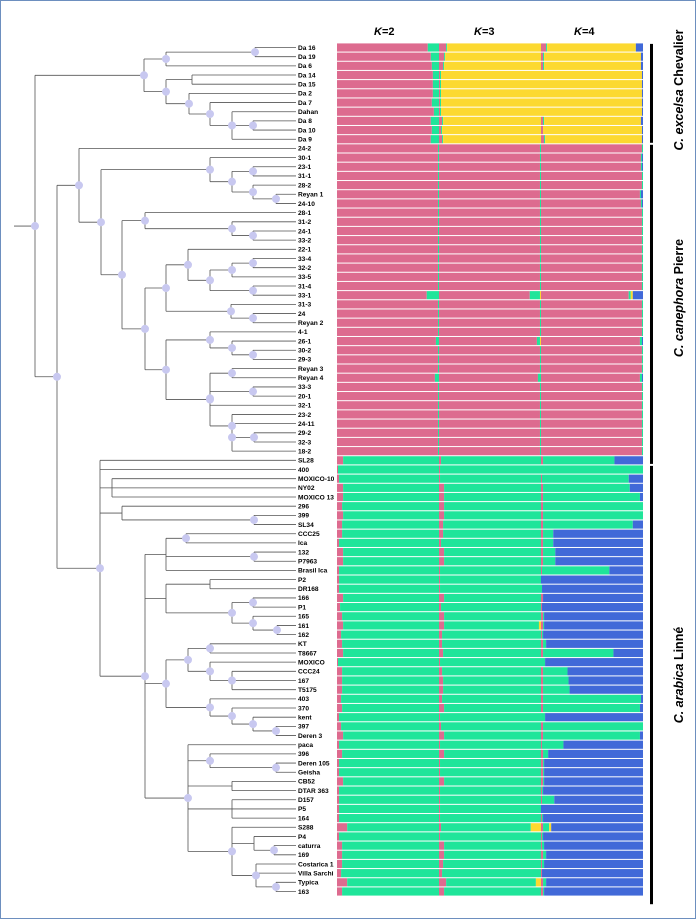 This screenshot has height=921, width=698. What do you see at coordinates (305, 341) in the screenshot?
I see `sample-label: 26-1` at bounding box center [305, 341].